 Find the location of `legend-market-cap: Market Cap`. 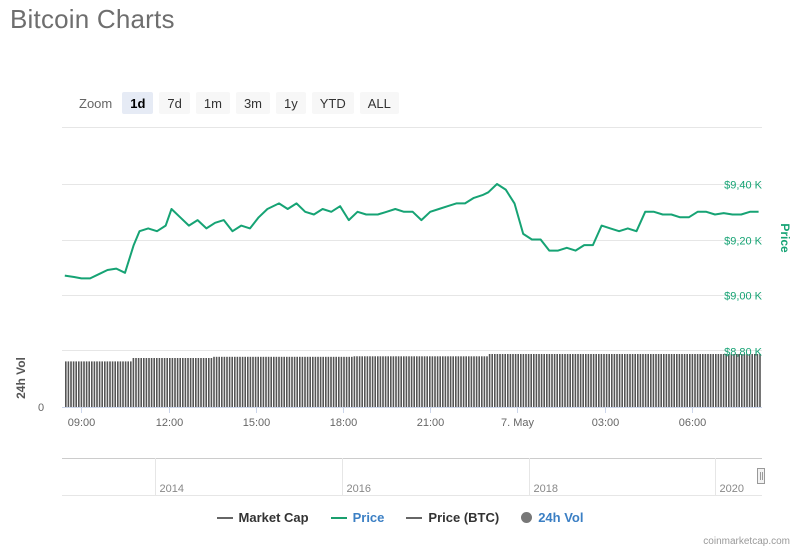

legend-market-cap: Market Cap is located at coordinates (262, 517).